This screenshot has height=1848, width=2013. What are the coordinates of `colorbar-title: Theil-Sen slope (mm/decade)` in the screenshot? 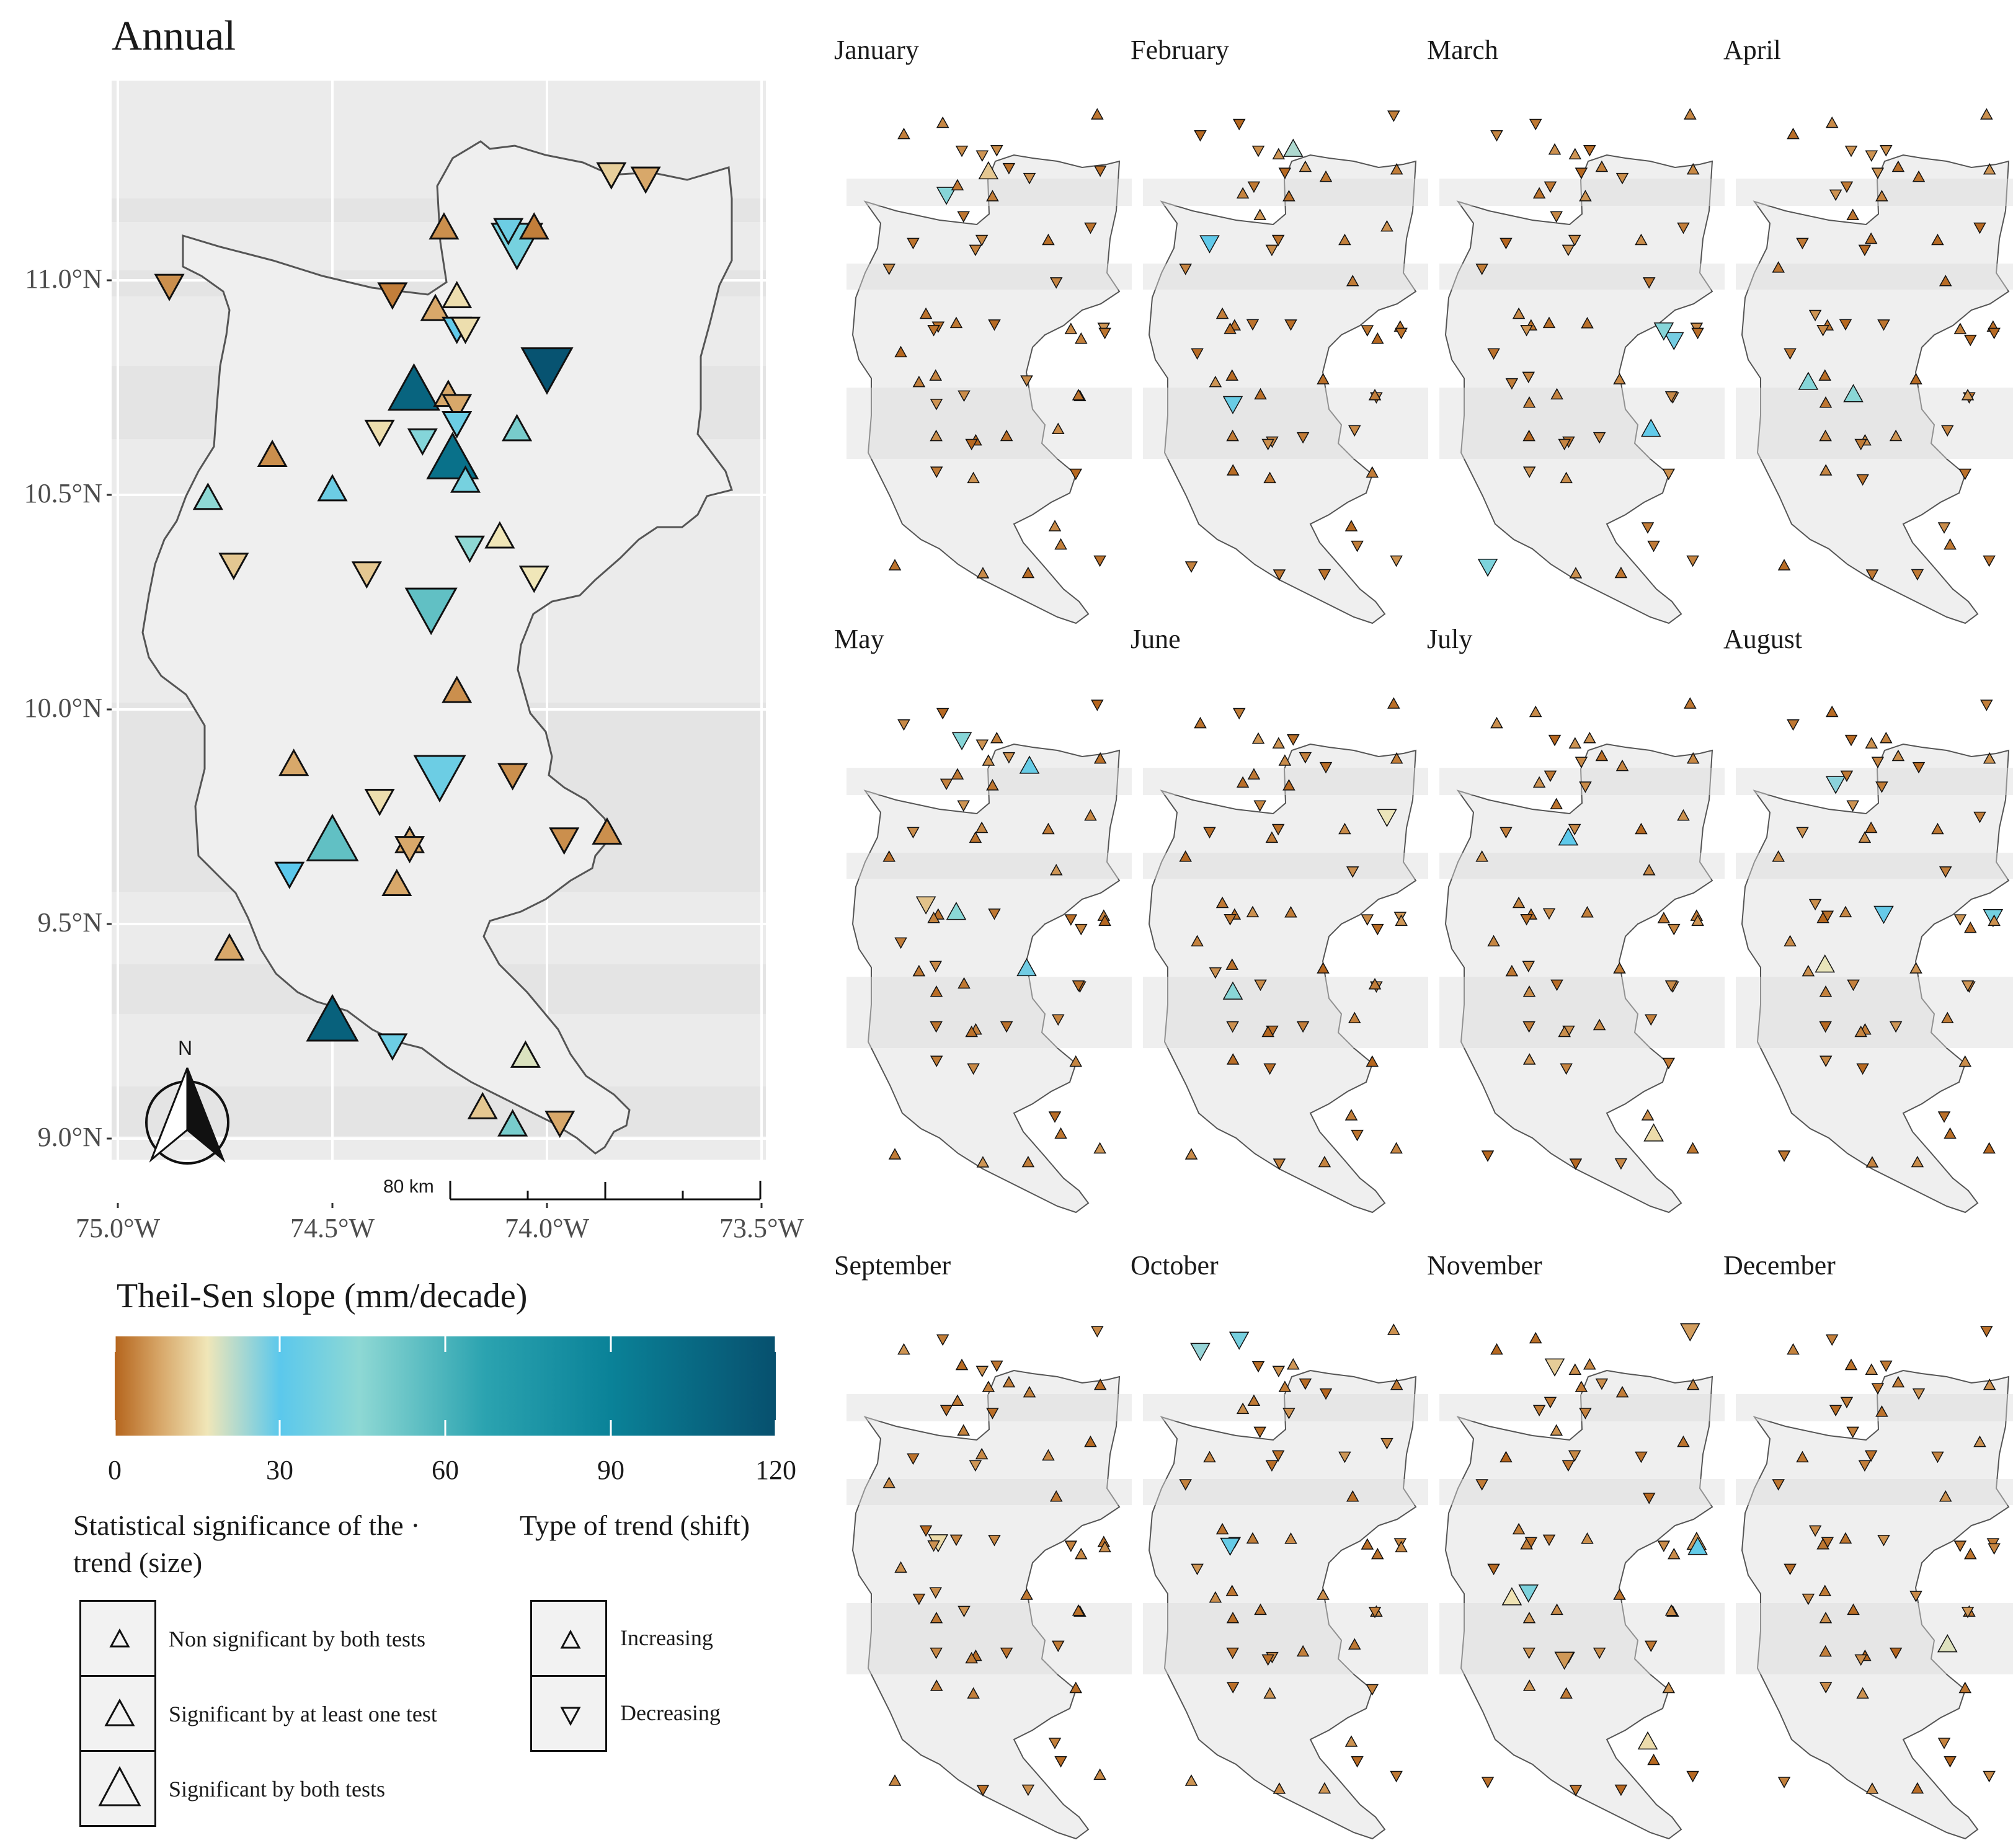 It's located at (322, 1296).